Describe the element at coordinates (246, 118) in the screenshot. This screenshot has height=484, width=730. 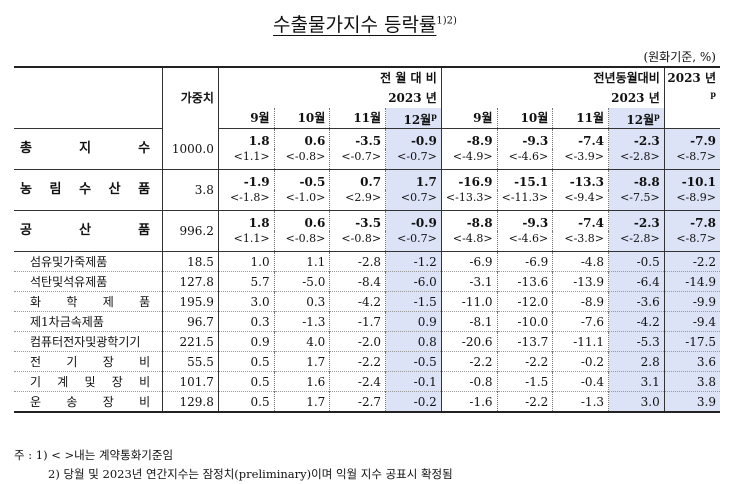
I see `mom-month-header: 9월` at that location.